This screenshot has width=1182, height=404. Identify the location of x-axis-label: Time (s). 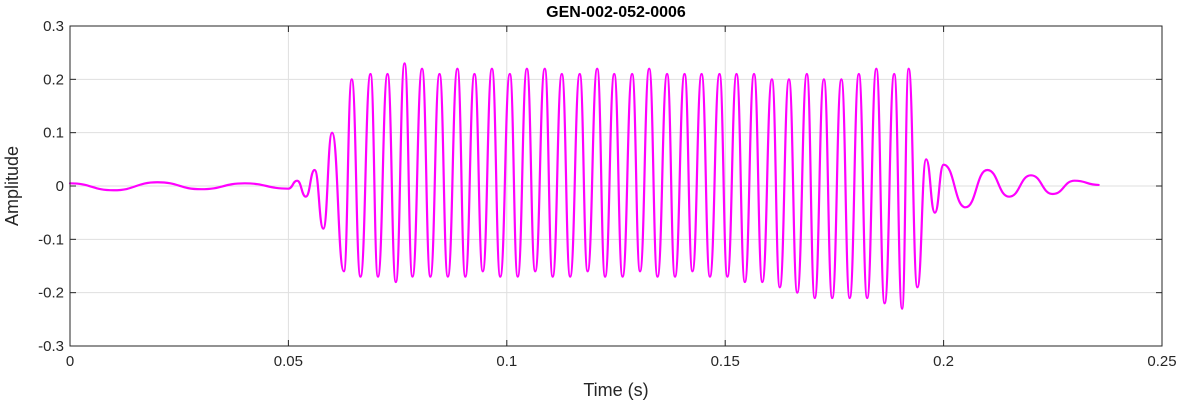
(615, 390).